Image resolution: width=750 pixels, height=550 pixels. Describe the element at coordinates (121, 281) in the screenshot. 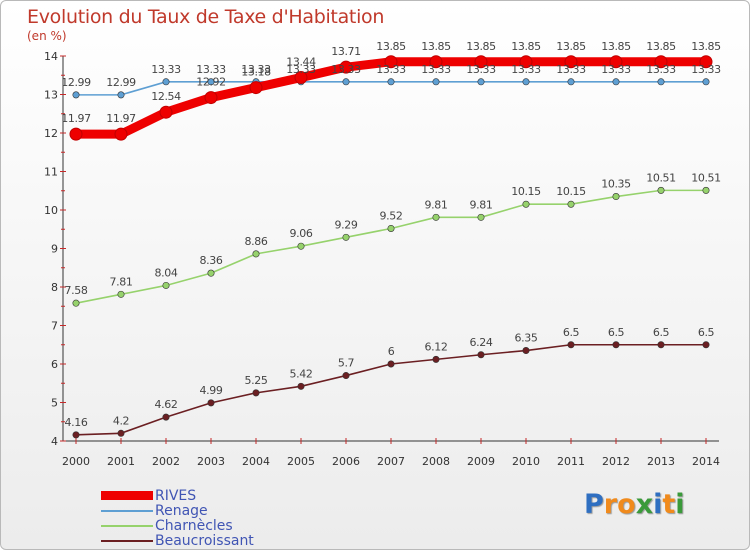

I see `data-label: 7.81` at that location.